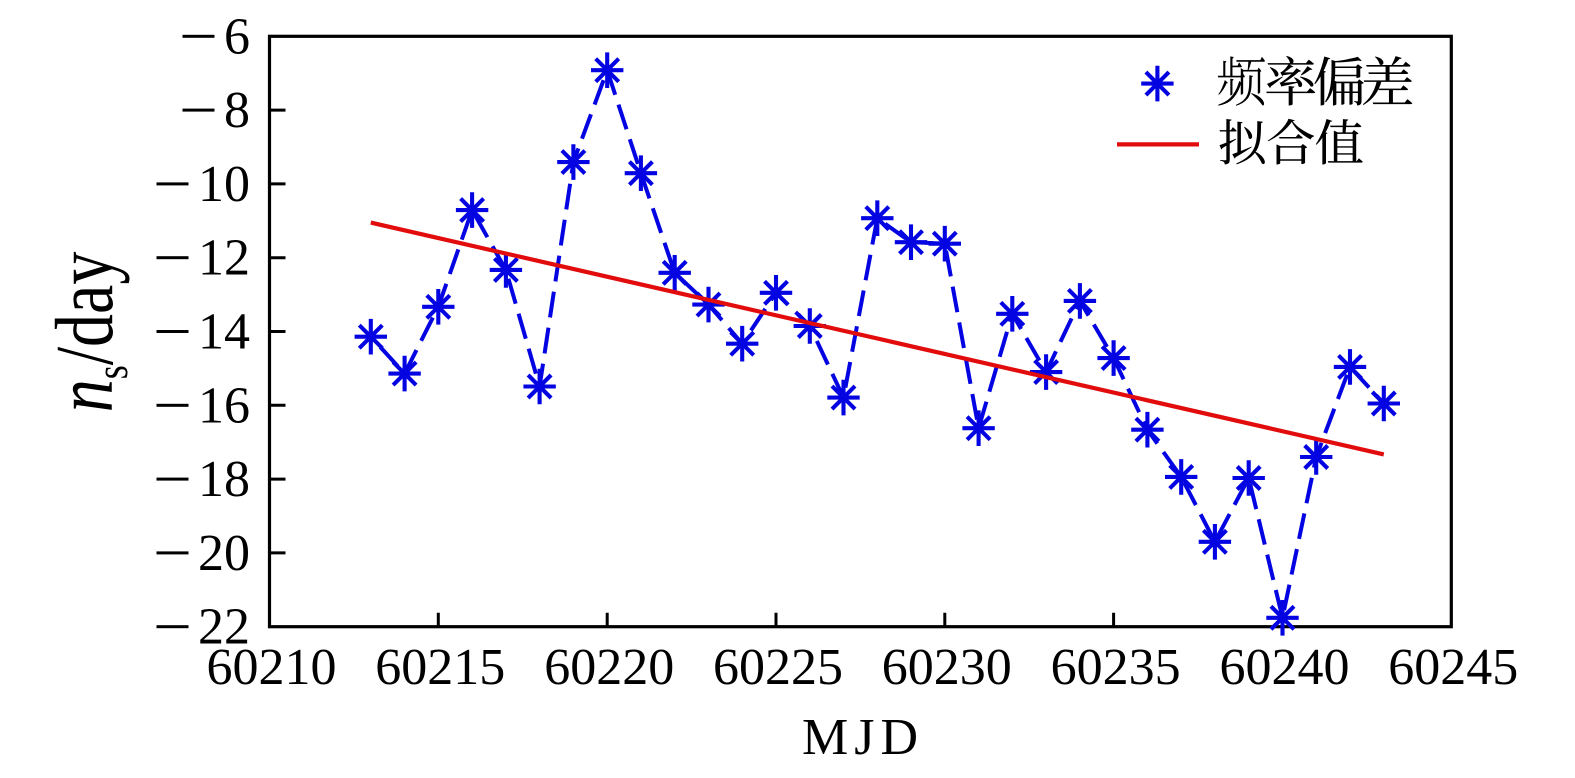 This screenshot has height=778, width=1575. What do you see at coordinates (1453, 667) in the screenshot?
I see `svg-text: 60245` at bounding box center [1453, 667].